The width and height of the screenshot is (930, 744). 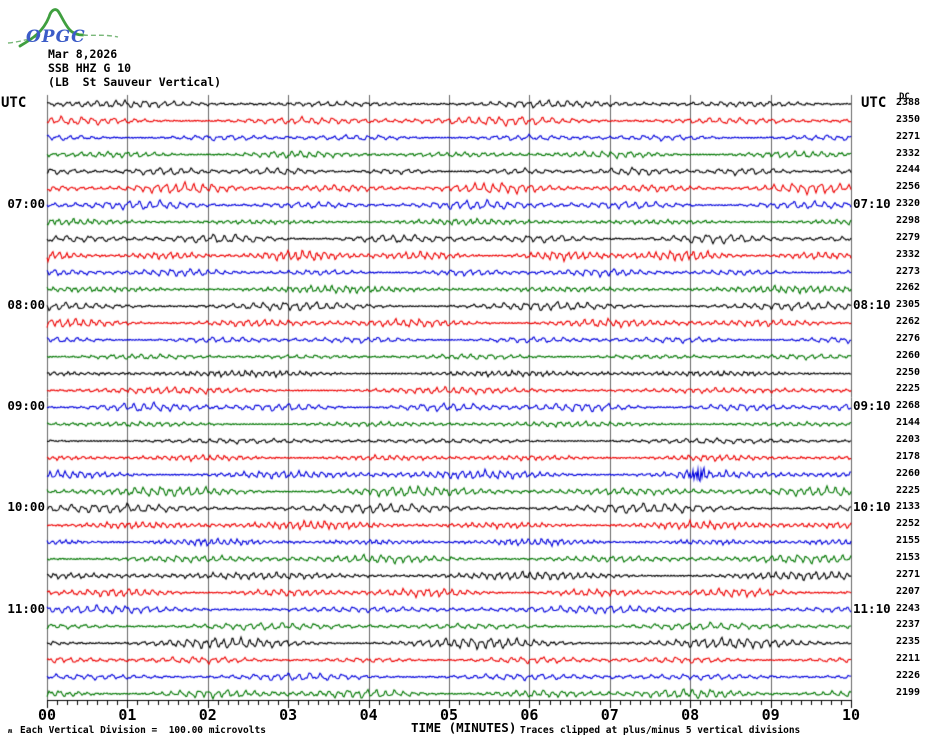 I want to click on x-axis-title: TIME (MINUTES), so click(x=464, y=727).